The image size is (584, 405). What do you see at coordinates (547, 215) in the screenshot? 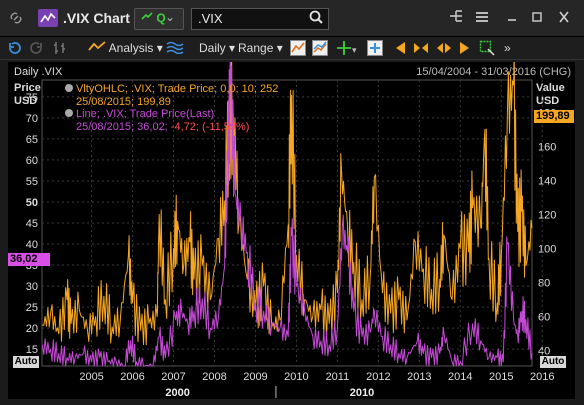
I see `right-tick-label: 120` at bounding box center [547, 215].